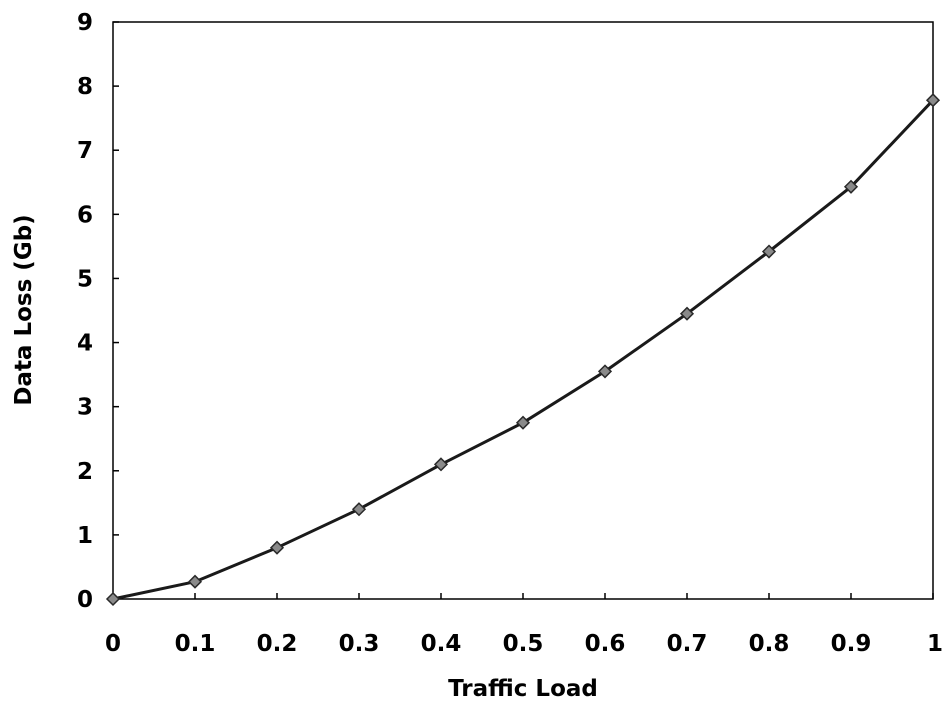 The width and height of the screenshot is (945, 708). What do you see at coordinates (113, 644) in the screenshot?
I see `x-tick-label: 0` at bounding box center [113, 644].